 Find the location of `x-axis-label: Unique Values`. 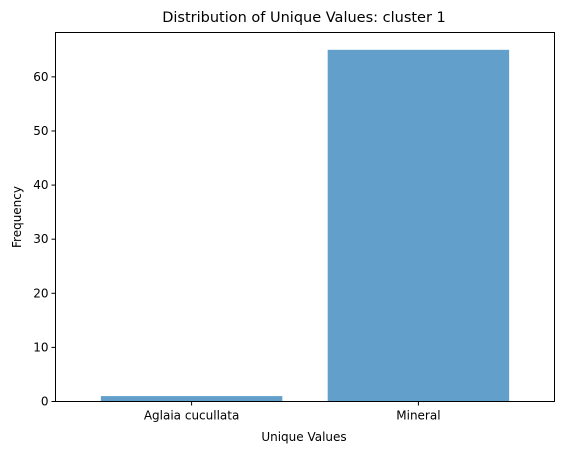

x-axis-label: Unique Values is located at coordinates (303, 437).